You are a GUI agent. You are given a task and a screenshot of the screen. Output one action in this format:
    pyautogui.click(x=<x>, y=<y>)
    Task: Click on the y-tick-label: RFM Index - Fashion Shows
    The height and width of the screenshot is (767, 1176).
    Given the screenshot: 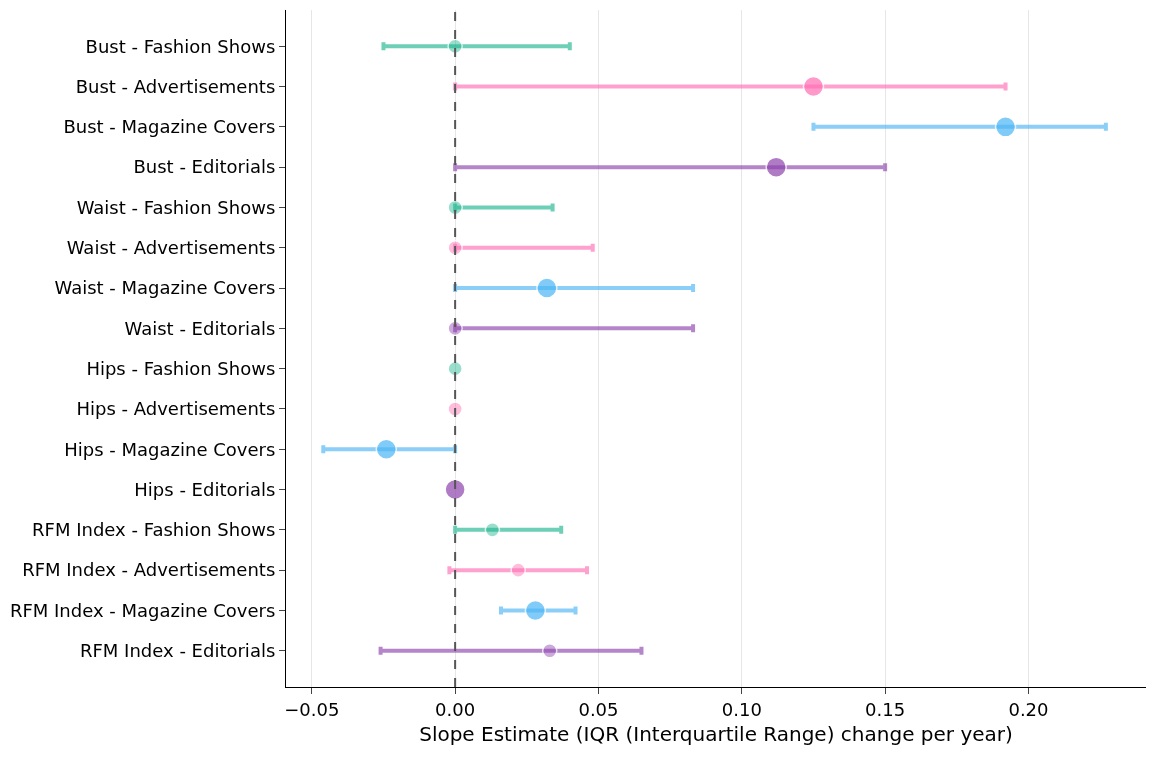 What is the action you would take?
    pyautogui.click(x=154, y=530)
    